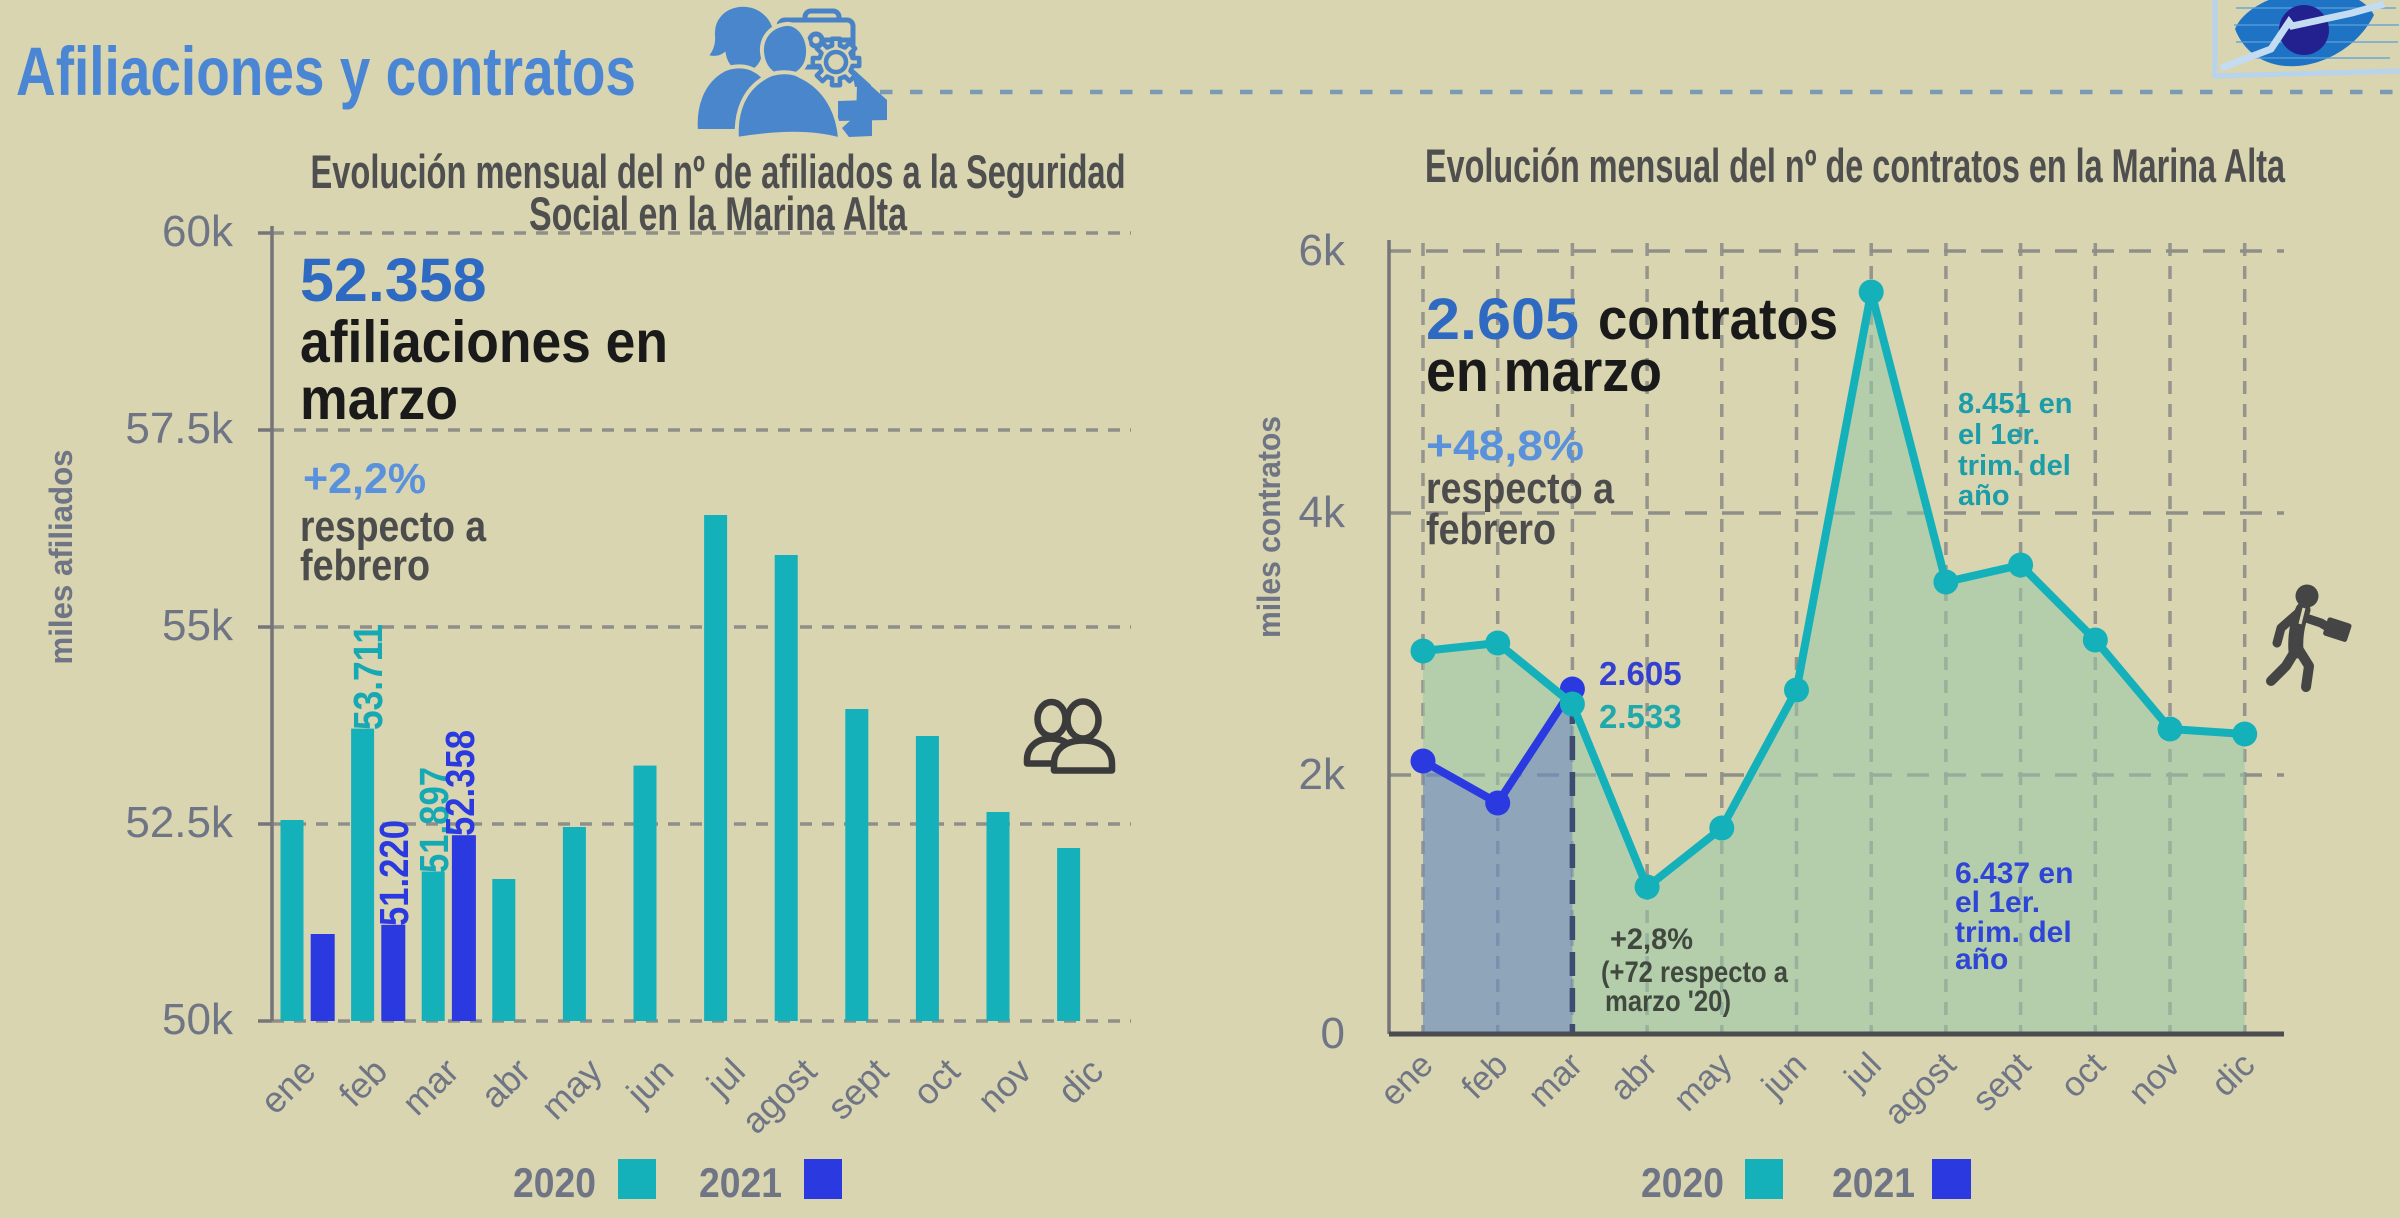 The width and height of the screenshot is (2400, 1218). What do you see at coordinates (1694, 972) in the screenshot?
I see `svg-text: (+72 respecto a` at bounding box center [1694, 972].